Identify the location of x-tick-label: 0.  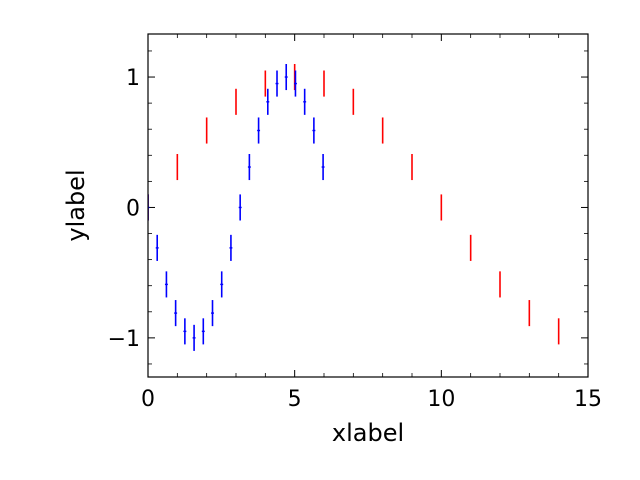
(148, 399).